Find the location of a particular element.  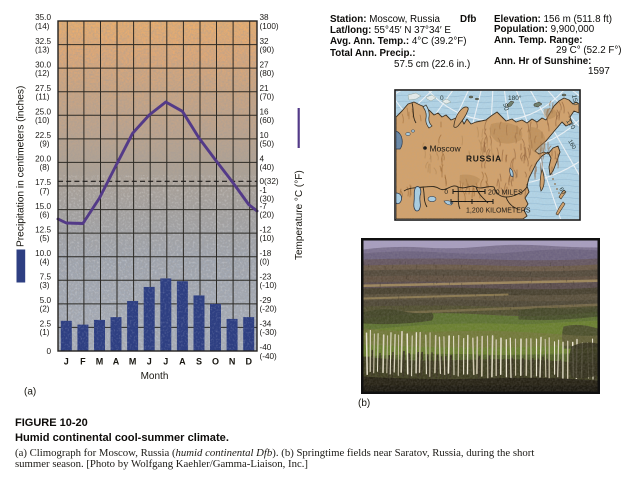

svg-text: 30.0 is located at coordinates (43, 64).